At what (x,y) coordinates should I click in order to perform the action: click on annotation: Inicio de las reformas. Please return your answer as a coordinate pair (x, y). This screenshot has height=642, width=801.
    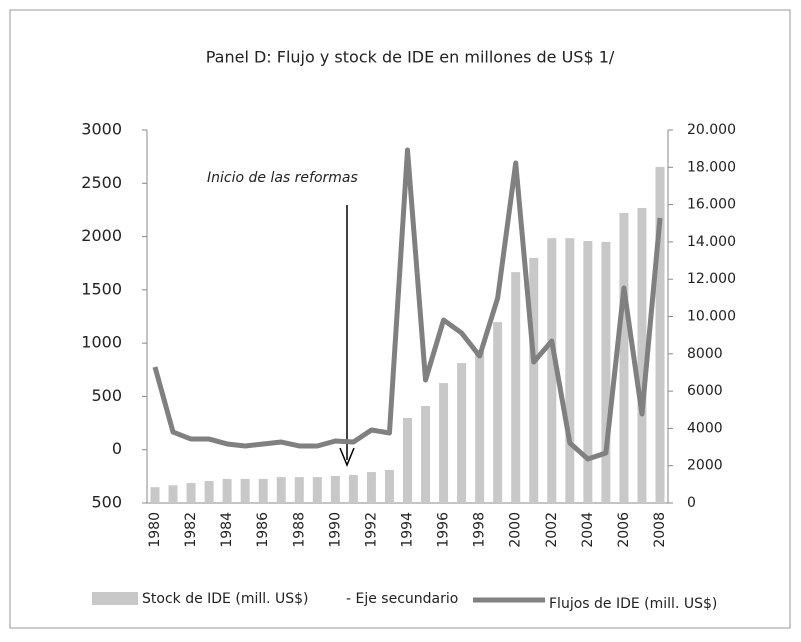
    Looking at the image, I should click on (282, 178).